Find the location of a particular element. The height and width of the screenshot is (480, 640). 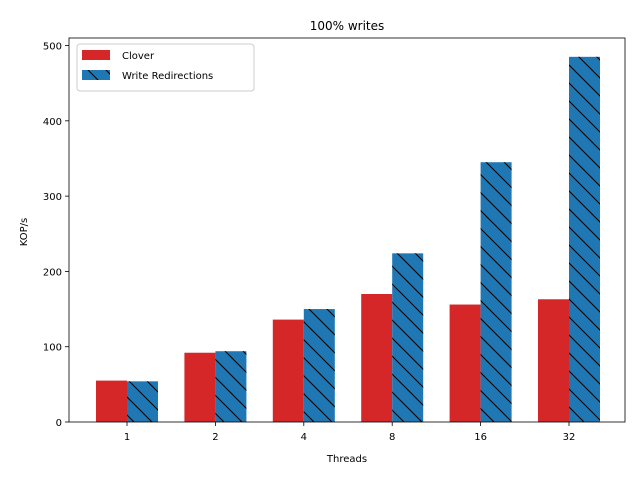

x-tick-label: 1 is located at coordinates (127, 437).